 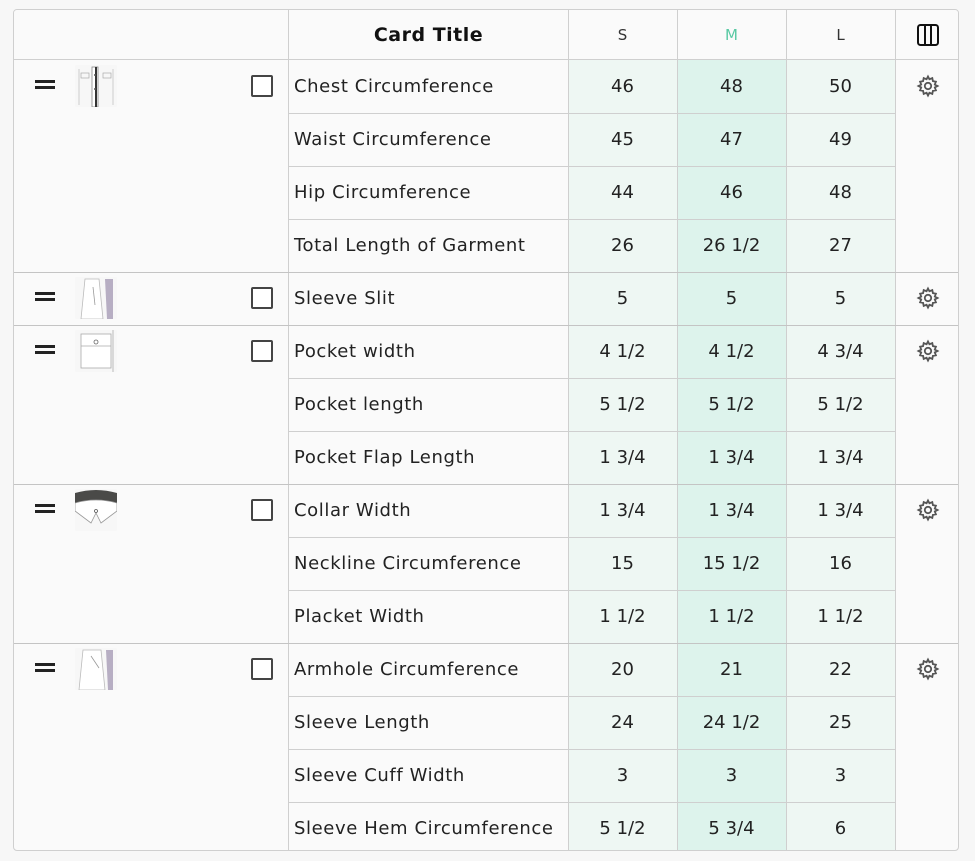 I want to click on size-l-value: 49, so click(x=840, y=139).